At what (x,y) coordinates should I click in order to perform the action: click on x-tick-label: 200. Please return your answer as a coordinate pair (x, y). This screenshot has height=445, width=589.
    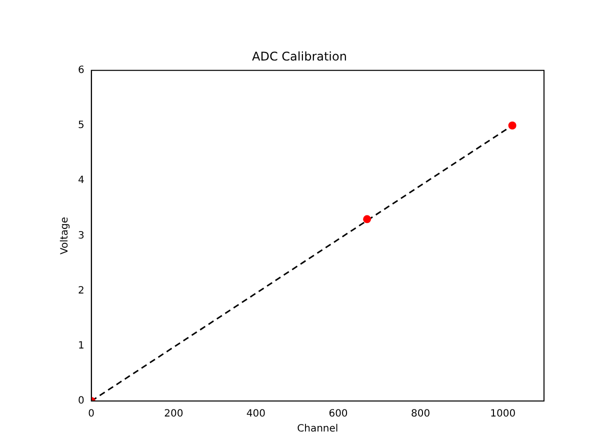
    Looking at the image, I should click on (174, 414).